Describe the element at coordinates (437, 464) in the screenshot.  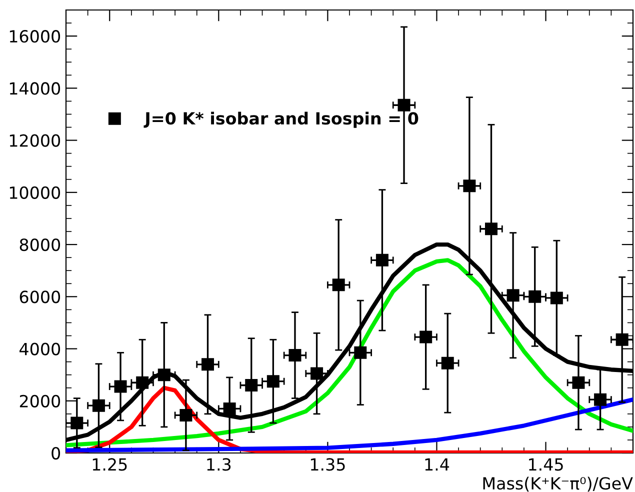
I see `x-tick-label: 1.4` at that location.